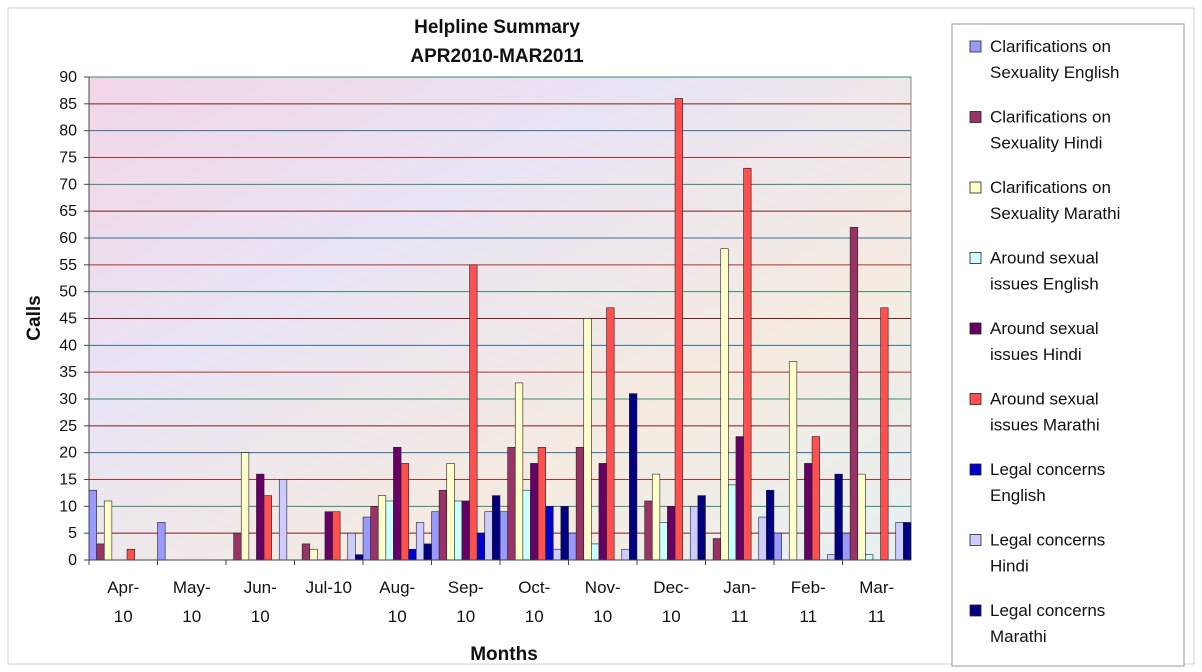 The height and width of the screenshot is (672, 1202). What do you see at coordinates (260, 587) in the screenshot?
I see `x-tick-label: Jun-` at bounding box center [260, 587].